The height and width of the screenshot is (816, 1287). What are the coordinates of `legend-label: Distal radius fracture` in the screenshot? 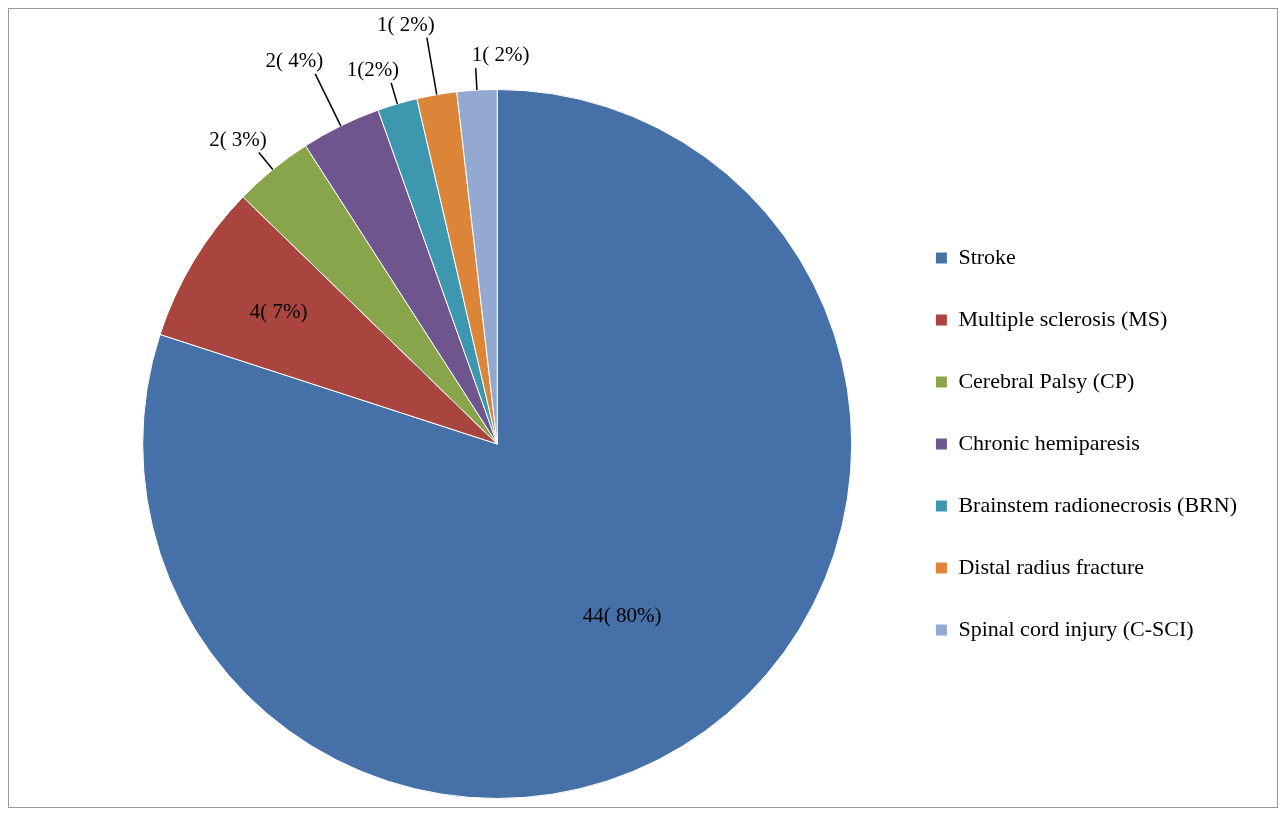 It's located at (1051, 566).